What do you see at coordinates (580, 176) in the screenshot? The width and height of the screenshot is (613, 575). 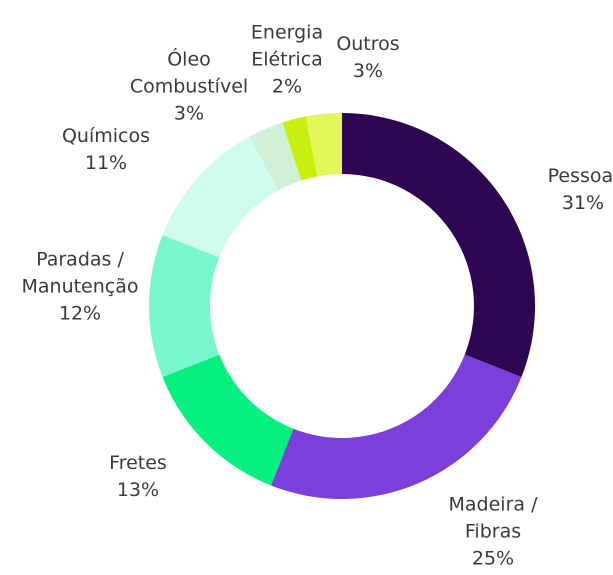 I see `category-label: Pessoal` at bounding box center [580, 176].